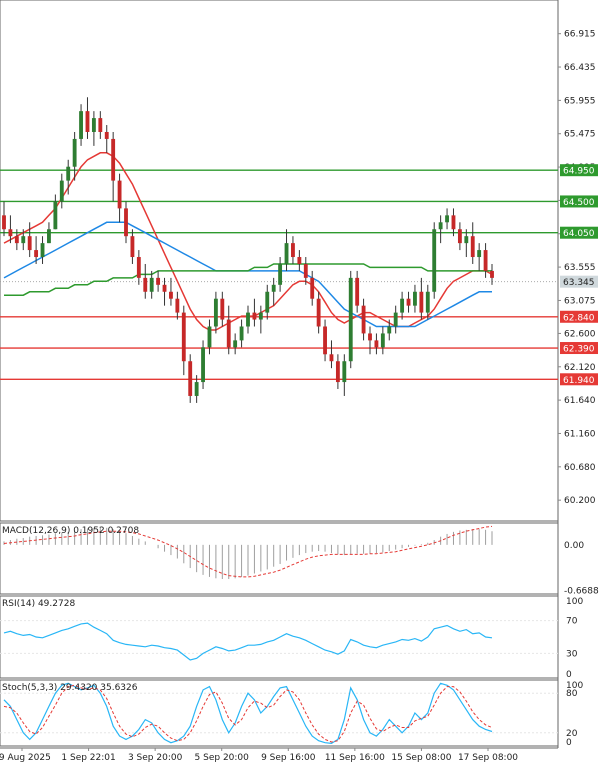 Image resolution: width=600 pixels, height=772 pixels. I want to click on current-price-label: 63.345, so click(579, 283).